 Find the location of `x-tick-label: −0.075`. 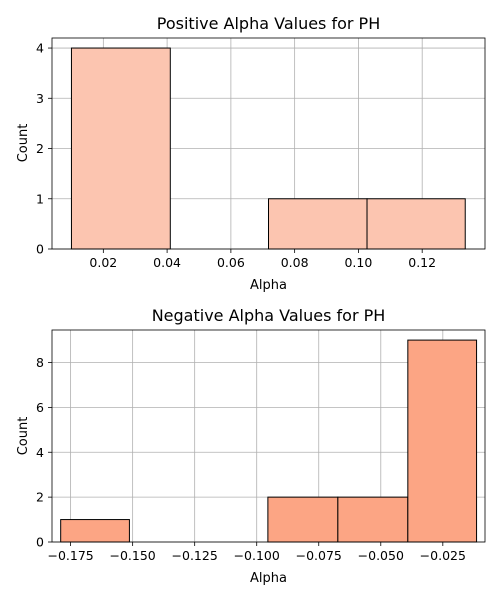

x-tick-label: −0.075 is located at coordinates (319, 555).